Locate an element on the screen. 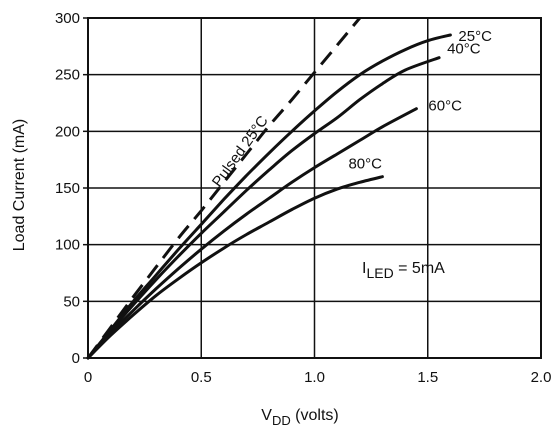  y-tick-label: 300 is located at coordinates (67, 18).